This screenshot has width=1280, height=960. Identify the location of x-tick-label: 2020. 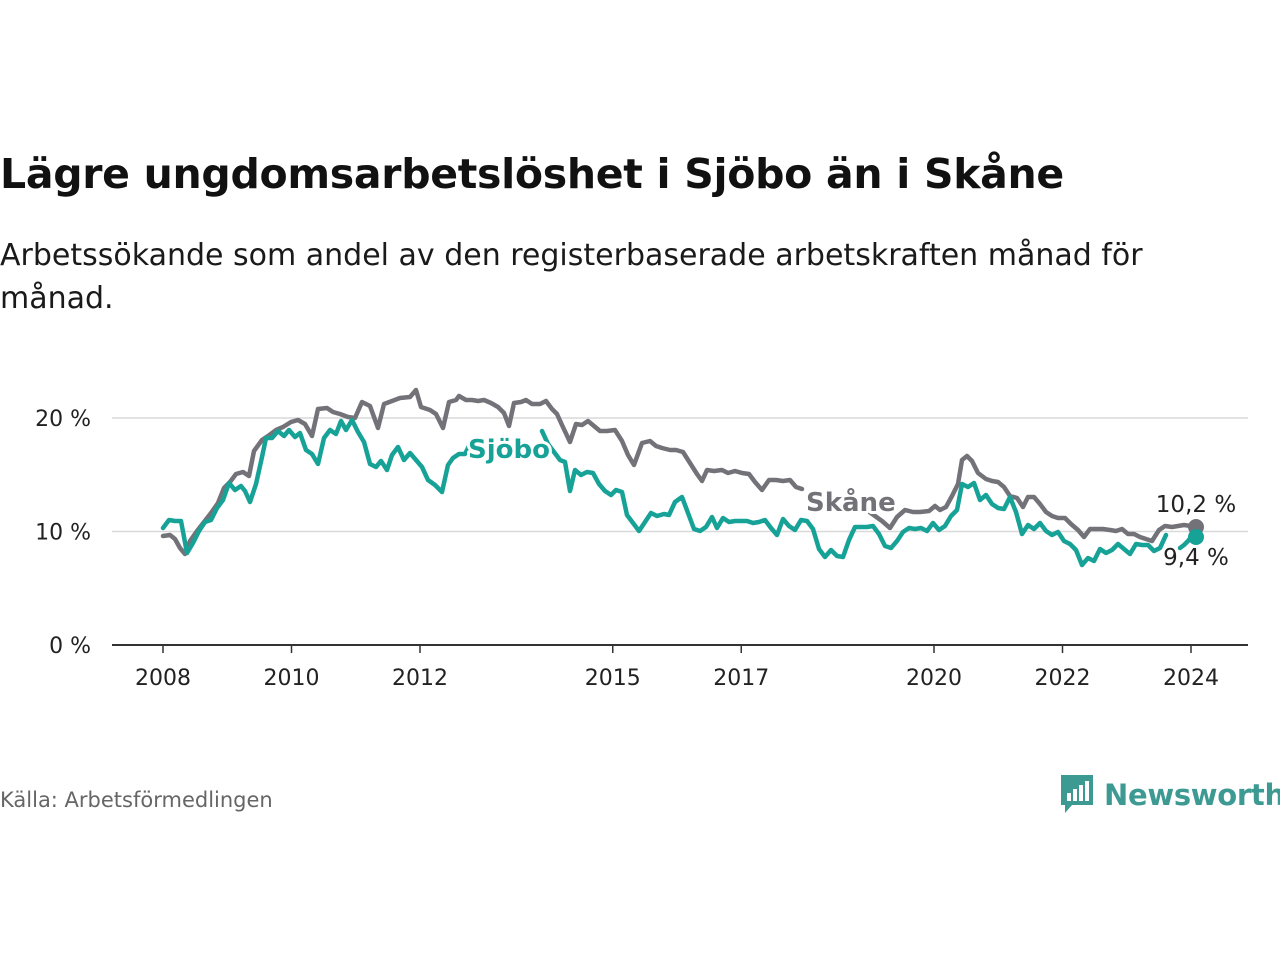
(934, 678).